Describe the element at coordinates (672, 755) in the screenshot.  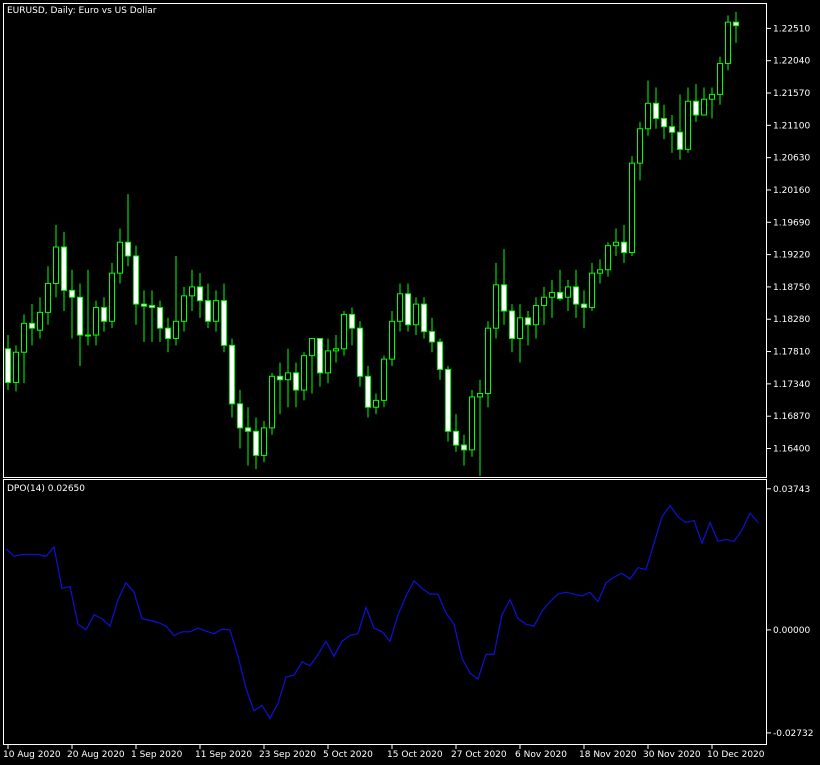
I see `x-tick-label: 30 Nov 2020` at that location.